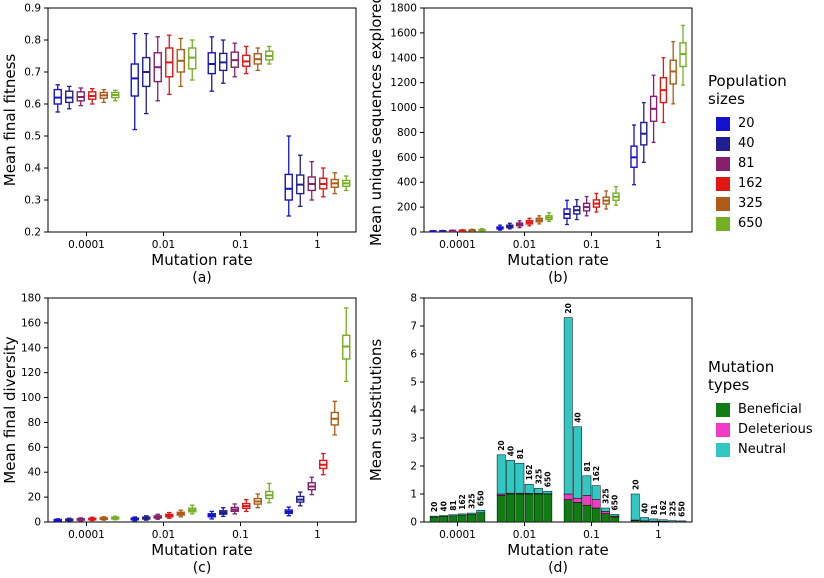 The height and width of the screenshot is (578, 824). What do you see at coordinates (762, 449) in the screenshot?
I see `legend-label: Neutral` at bounding box center [762, 449].